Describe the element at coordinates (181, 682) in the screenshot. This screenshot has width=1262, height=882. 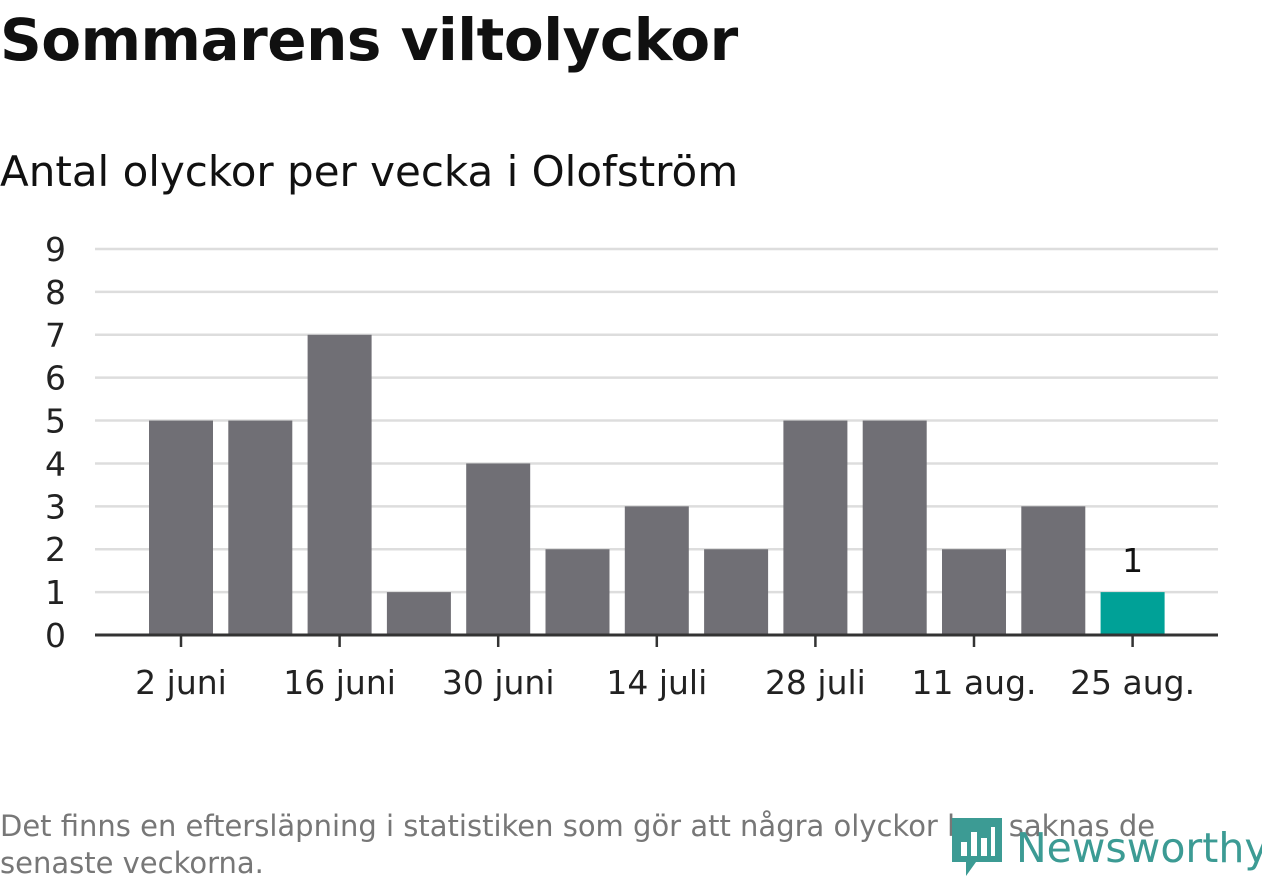
I see `x-tick-label: 2 juni` at that location.